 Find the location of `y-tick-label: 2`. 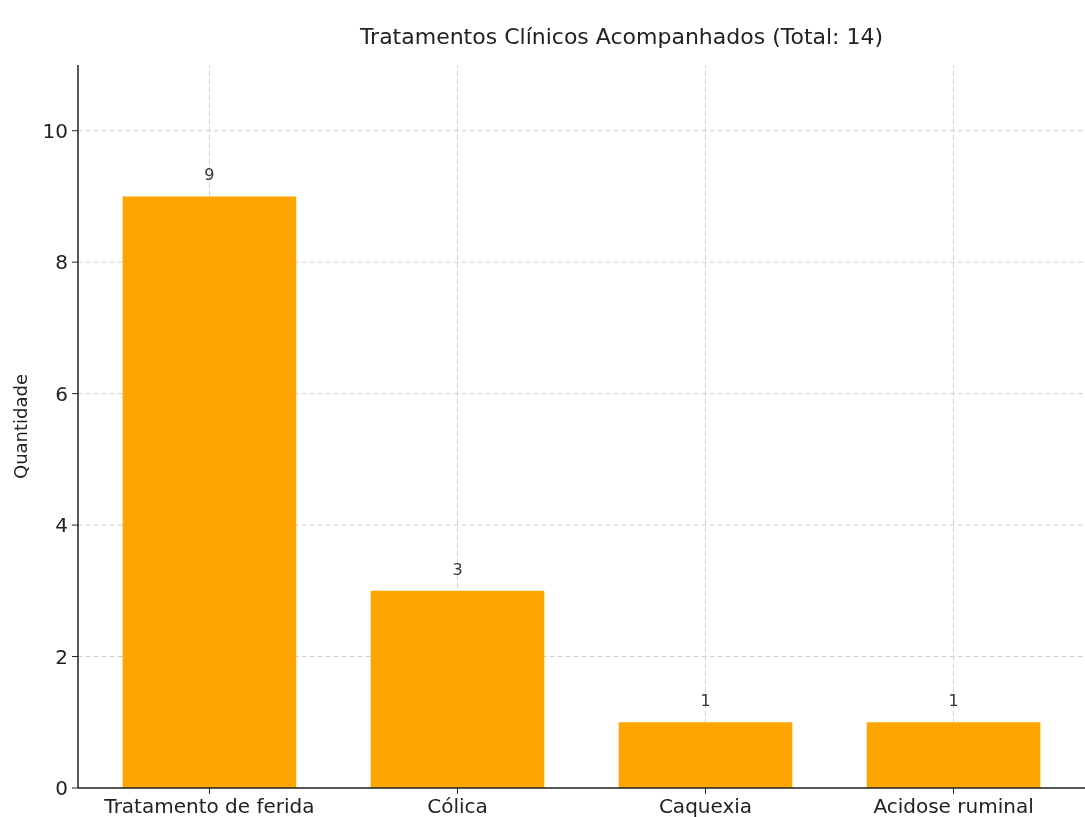

y-tick-label: 2 is located at coordinates (61, 656).